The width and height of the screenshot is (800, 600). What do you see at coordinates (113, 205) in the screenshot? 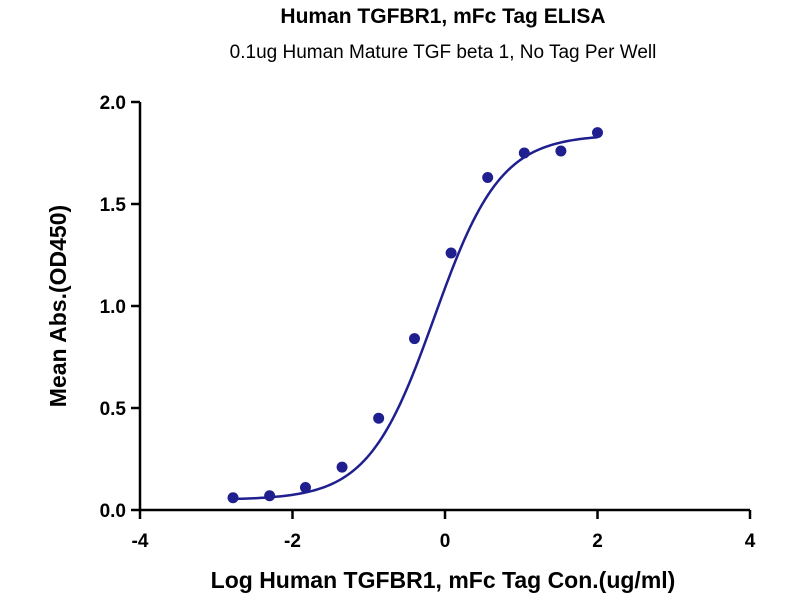
I see `y-tick-label: 1.5` at bounding box center [113, 205].